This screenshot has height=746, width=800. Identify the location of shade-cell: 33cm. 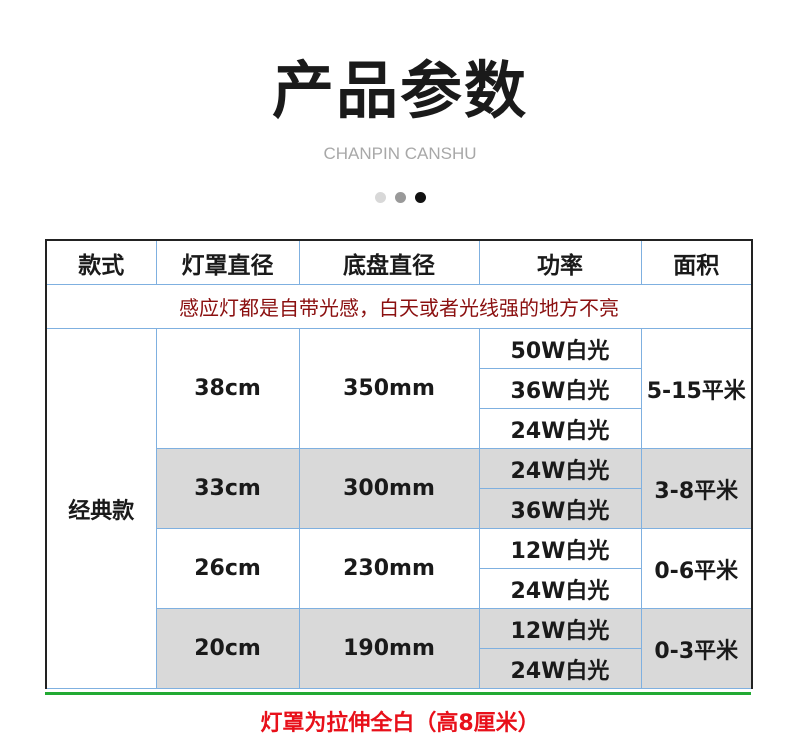
(227, 488).